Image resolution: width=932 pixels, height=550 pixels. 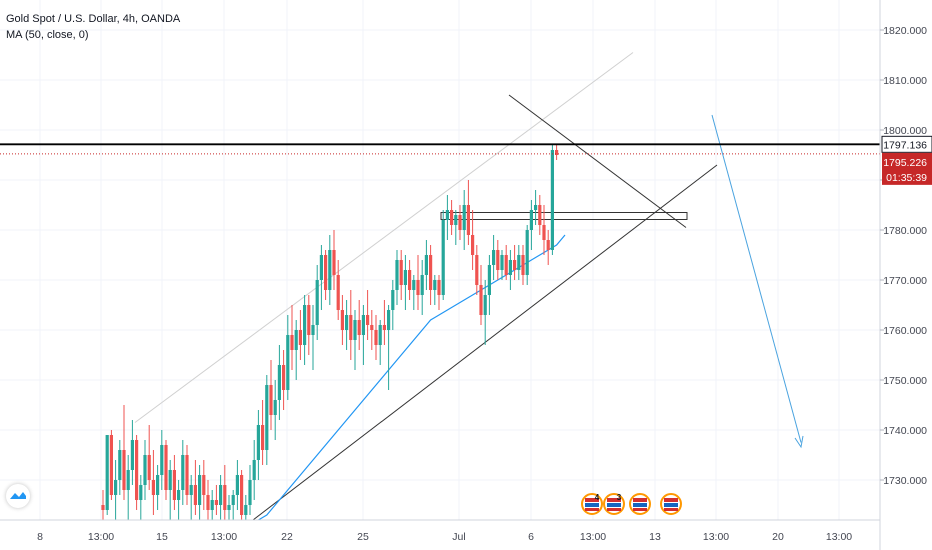 I want to click on y-tick-label: 1770.000, so click(x=905, y=281).